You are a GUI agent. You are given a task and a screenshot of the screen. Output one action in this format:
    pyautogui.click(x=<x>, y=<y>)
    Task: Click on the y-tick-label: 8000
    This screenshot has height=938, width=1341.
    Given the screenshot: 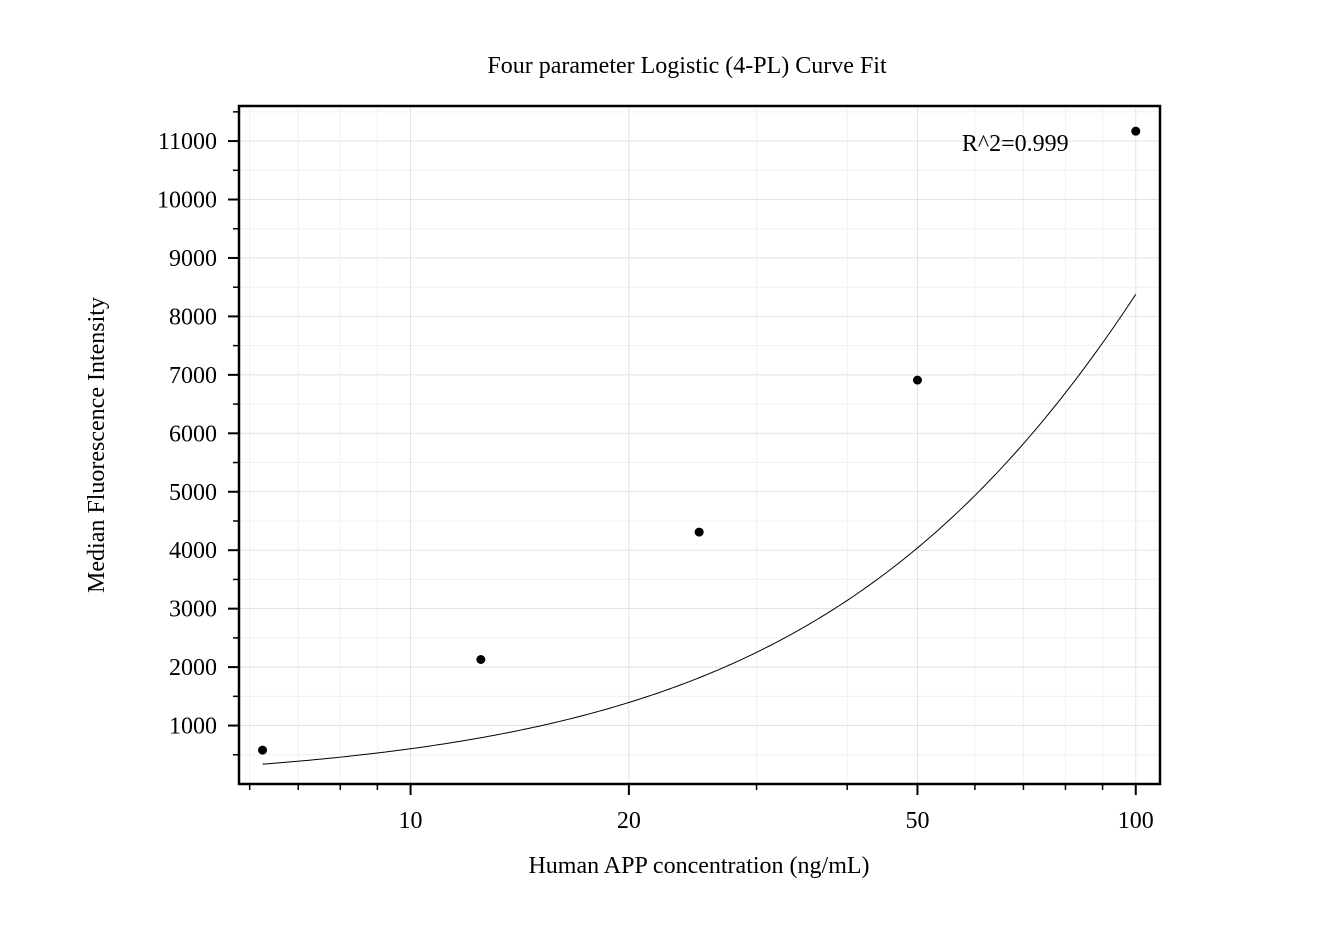 What is the action you would take?
    pyautogui.click(x=193, y=317)
    